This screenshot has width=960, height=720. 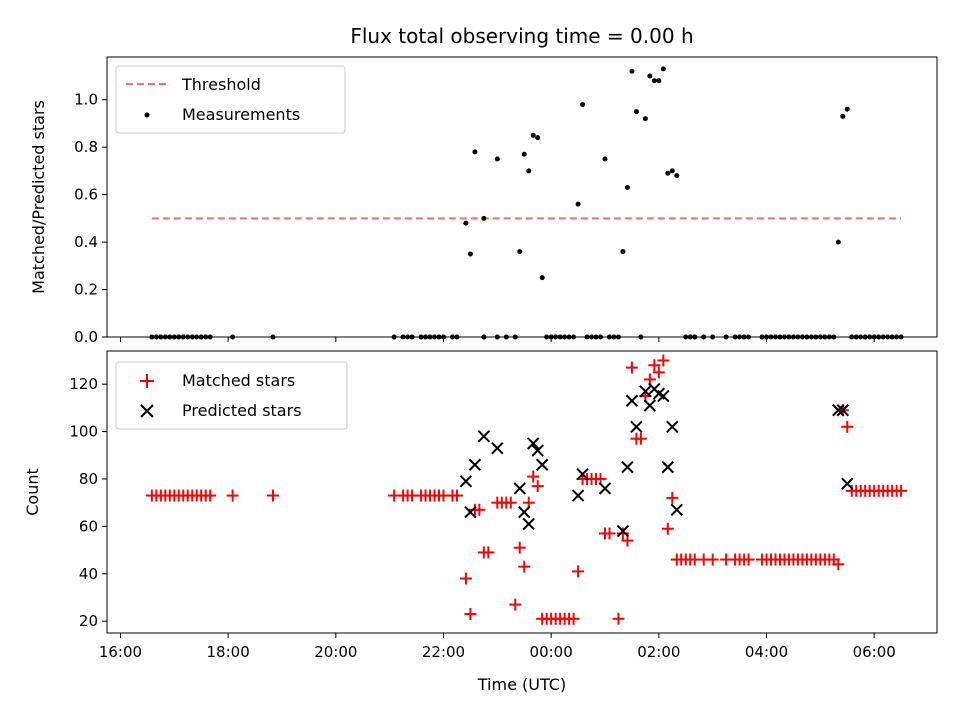 I want to click on bottom-legend-box, so click(x=231, y=395).